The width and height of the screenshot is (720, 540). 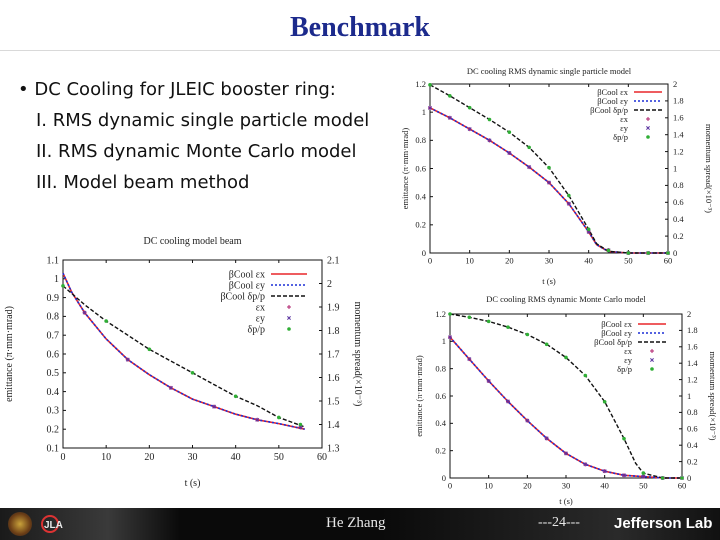 I want to click on footer-ribbon-right, so click(x=550, y=524).